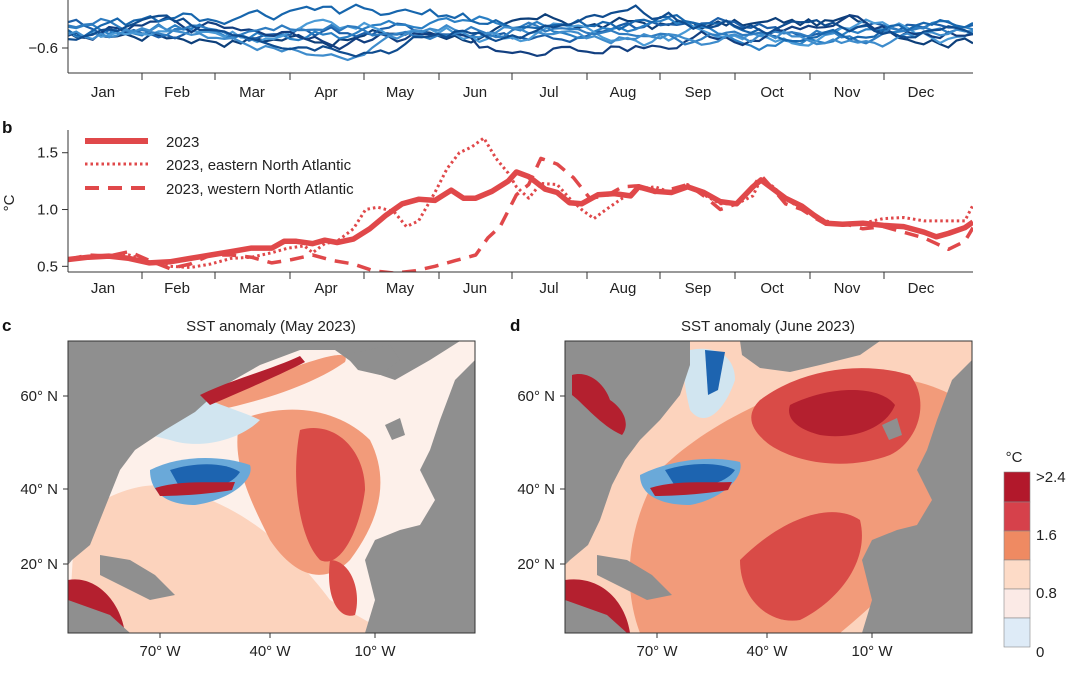 This screenshot has height=675, width=1080. I want to click on map-may-land-south-america, so click(99, 616).